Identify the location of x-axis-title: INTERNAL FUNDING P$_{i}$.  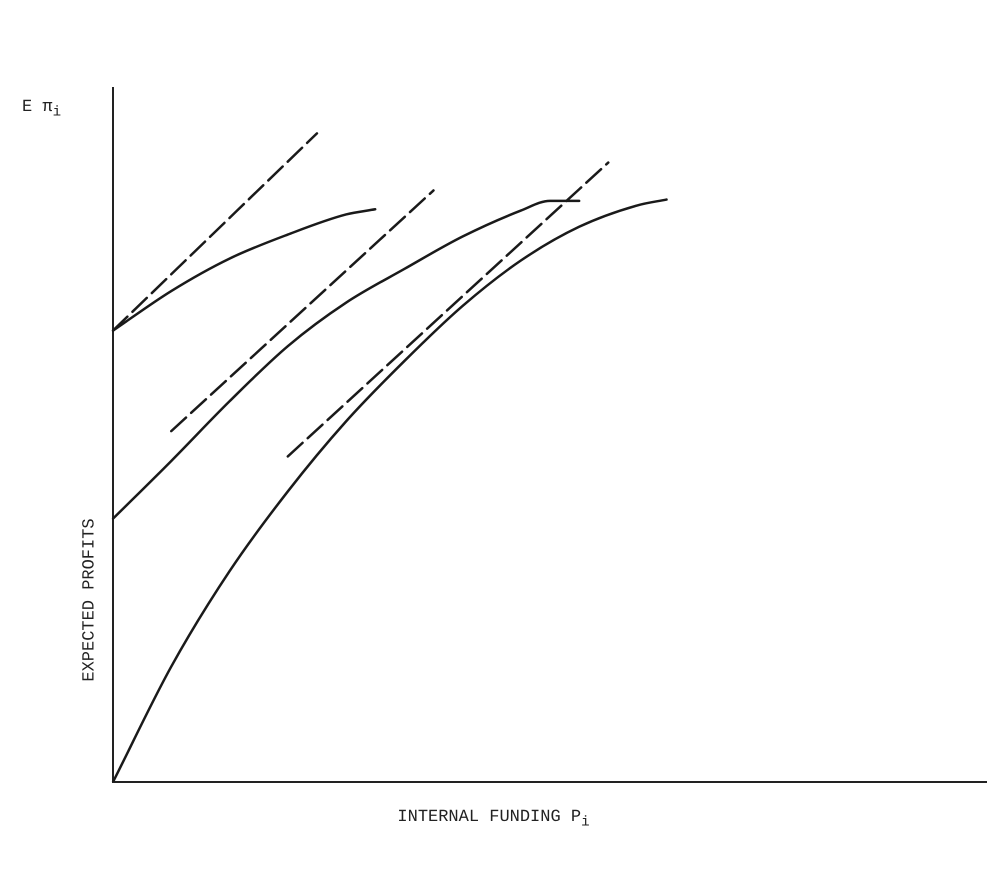
(493, 819).